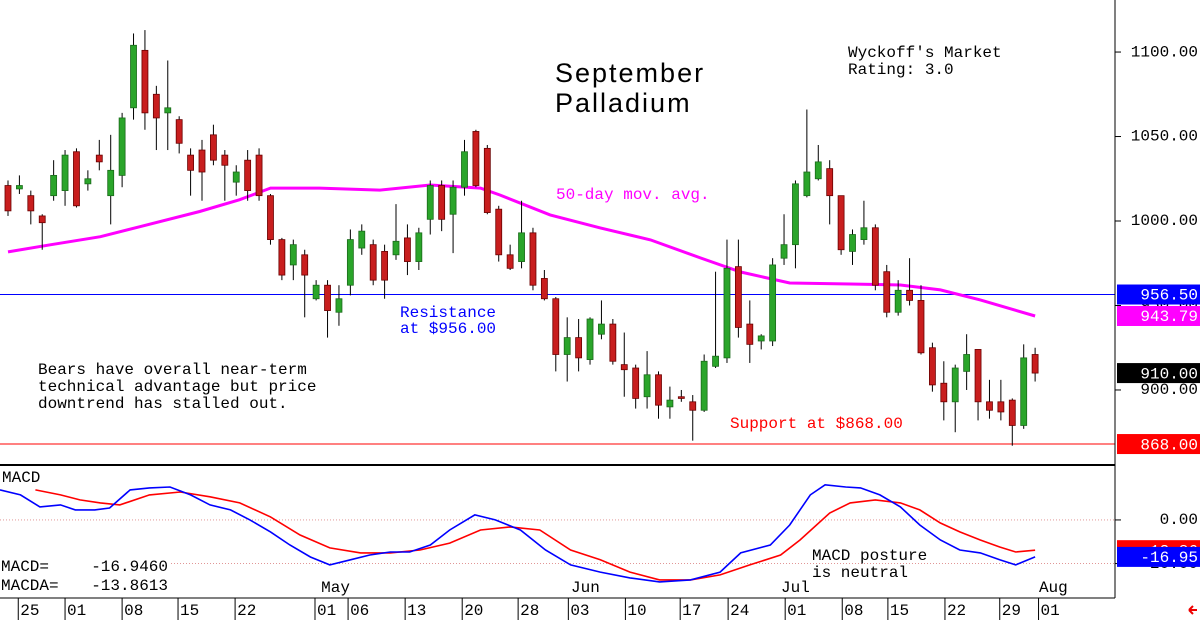  I want to click on y-tick-label: 1000.00, so click(1164, 221).